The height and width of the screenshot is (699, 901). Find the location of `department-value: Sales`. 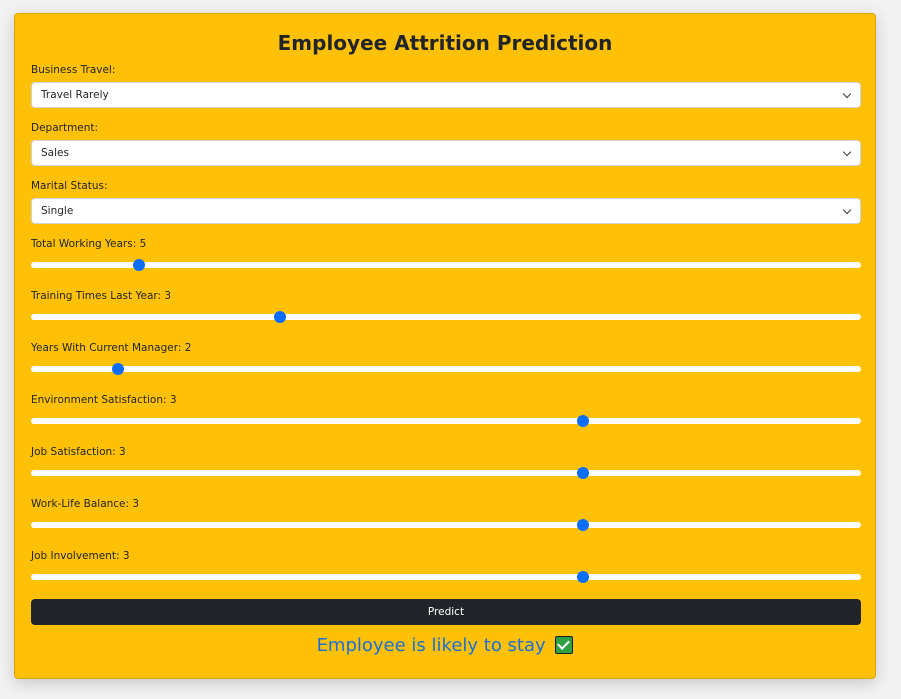

department-value: Sales is located at coordinates (55, 153).